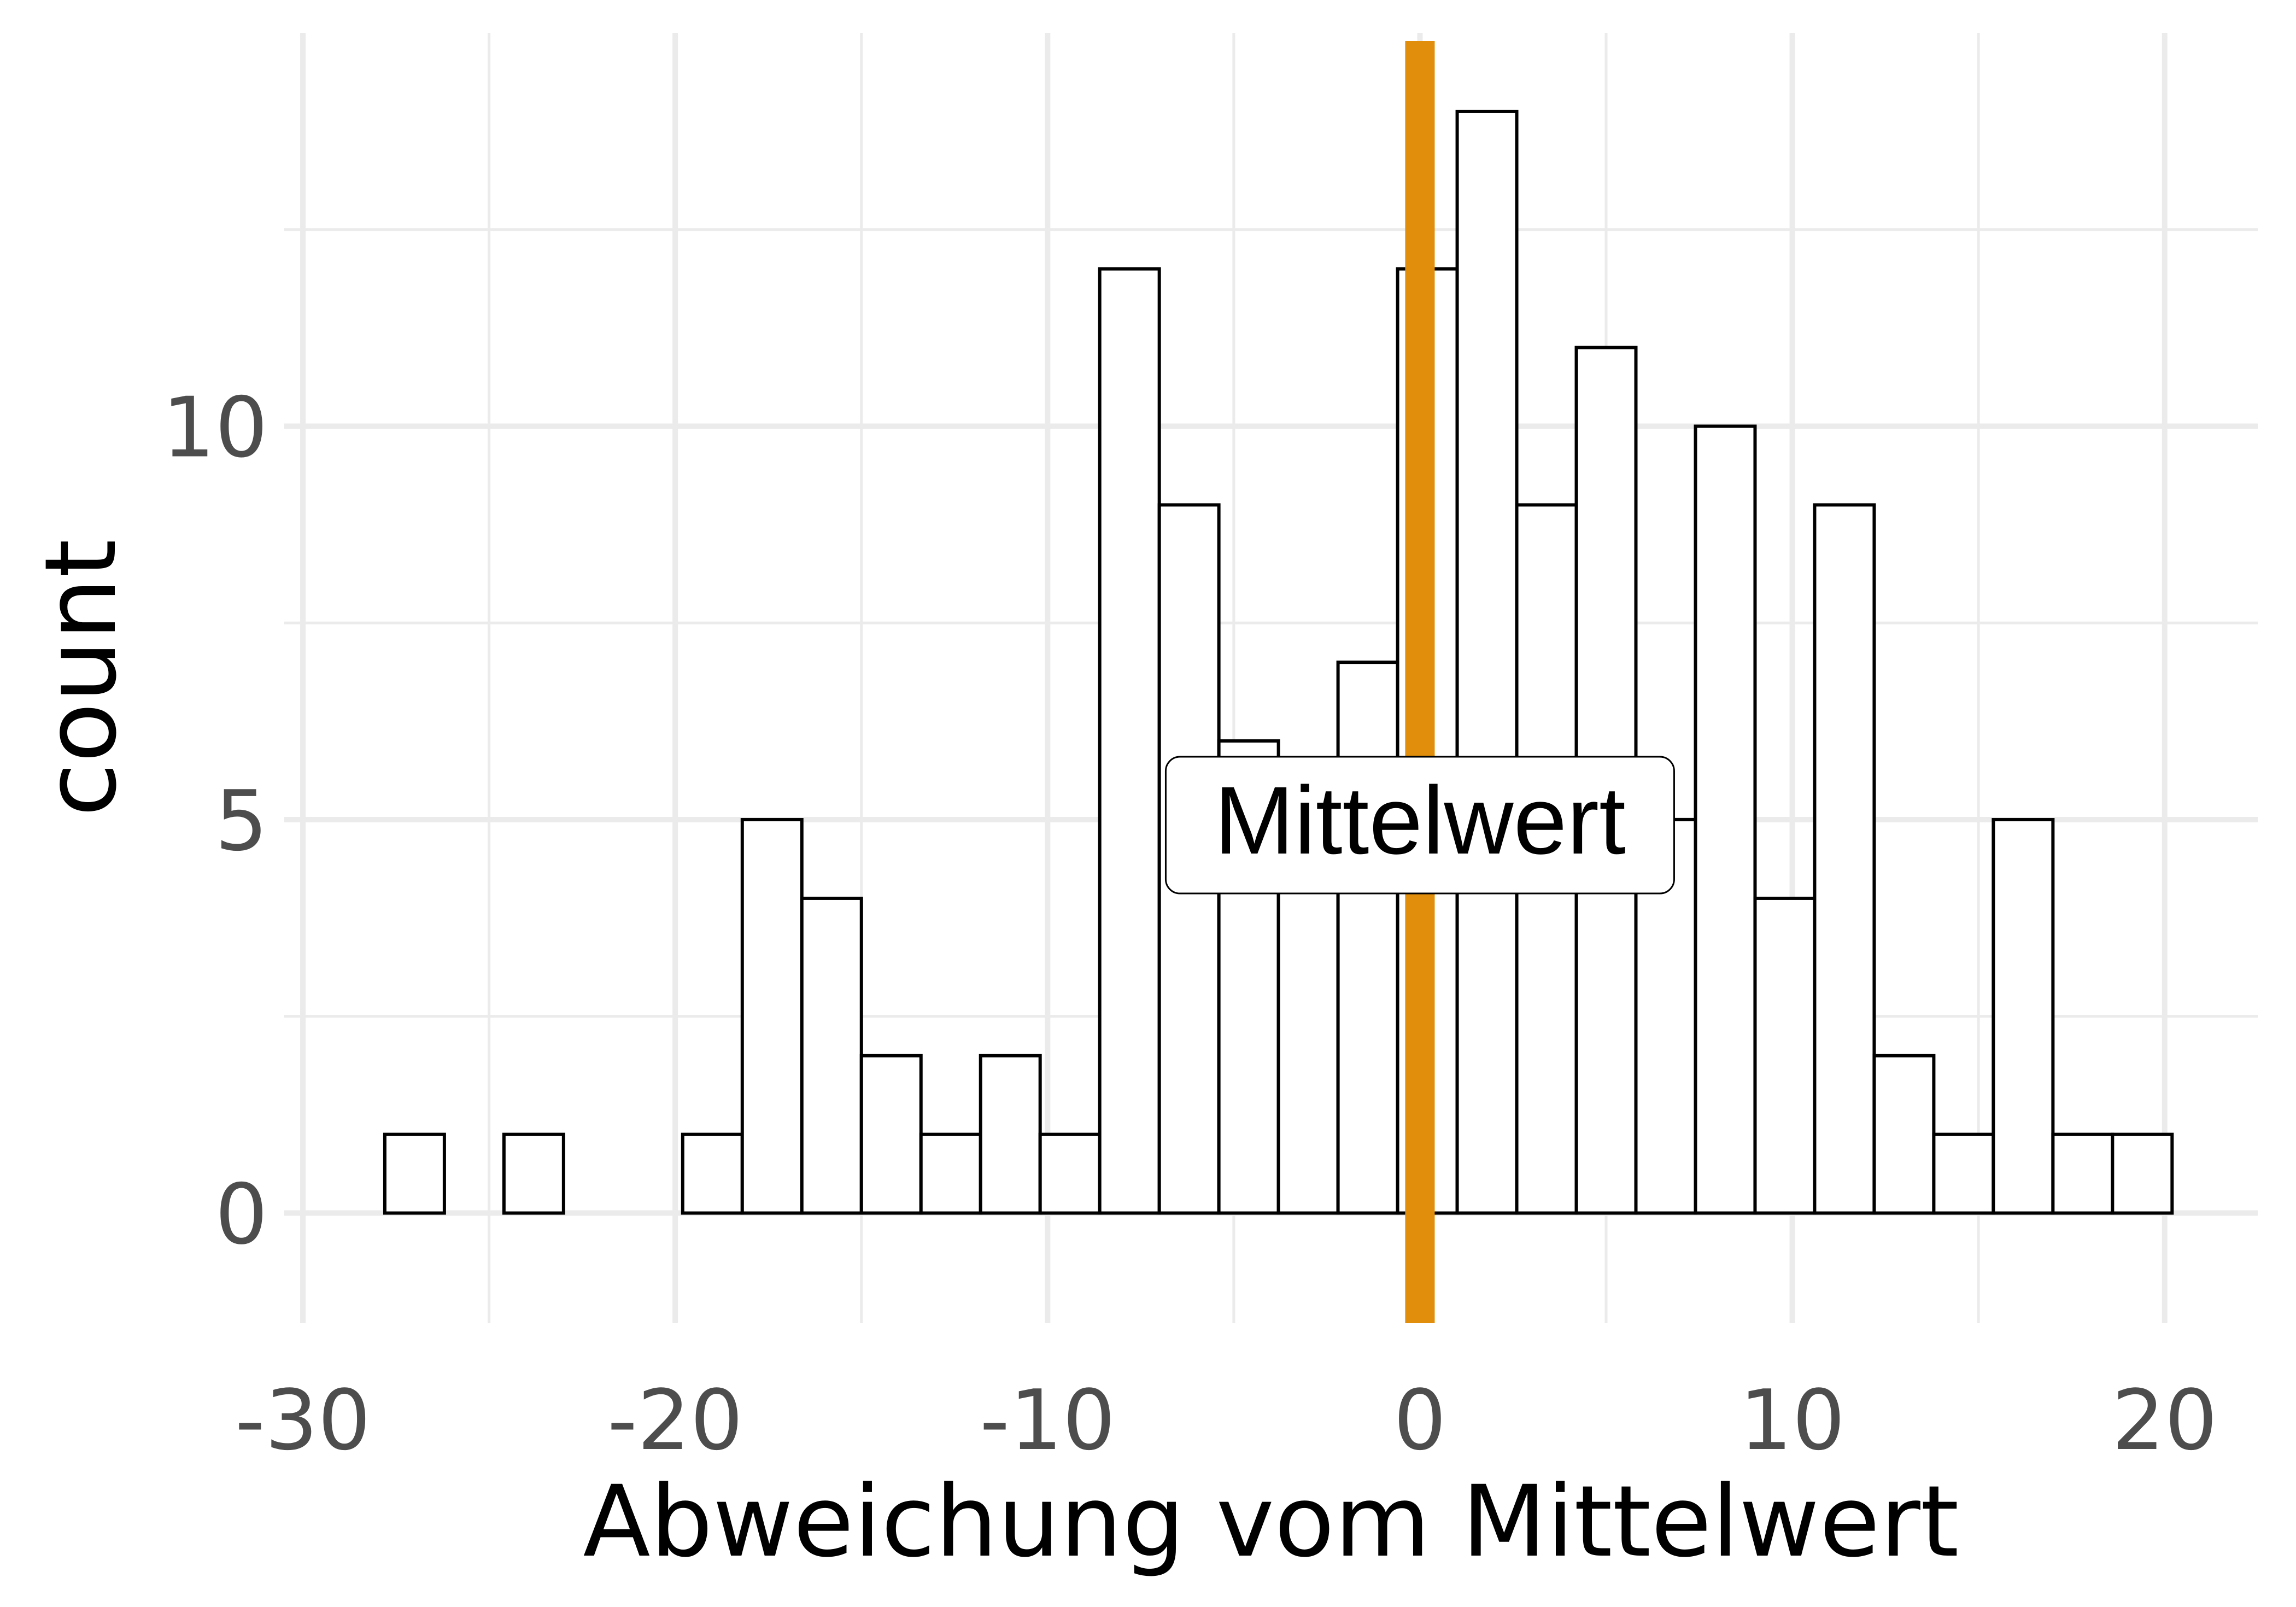  I want to click on annotation-label: Mittelwert, so click(1420, 821).